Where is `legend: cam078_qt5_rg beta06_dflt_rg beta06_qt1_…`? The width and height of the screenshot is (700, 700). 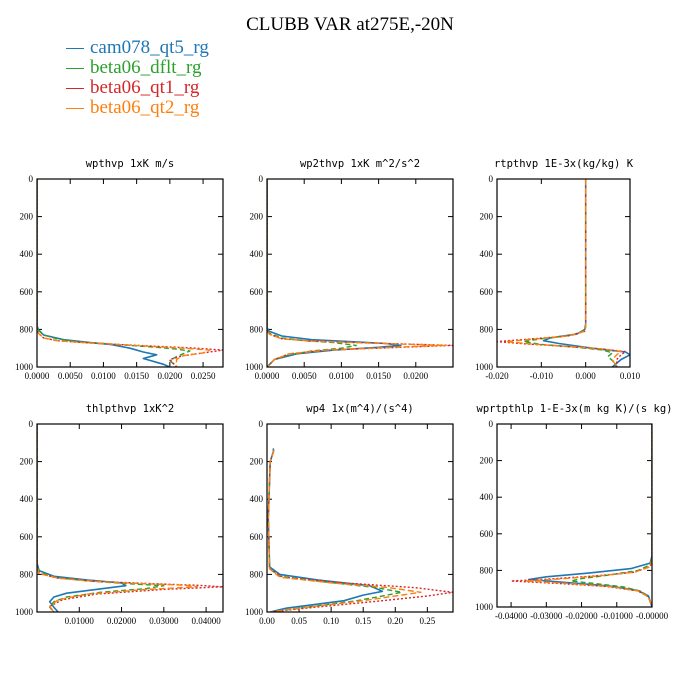
legend: cam078_qt5_rg beta06_dflt_rg beta06_qt1_… is located at coordinates (137, 78).